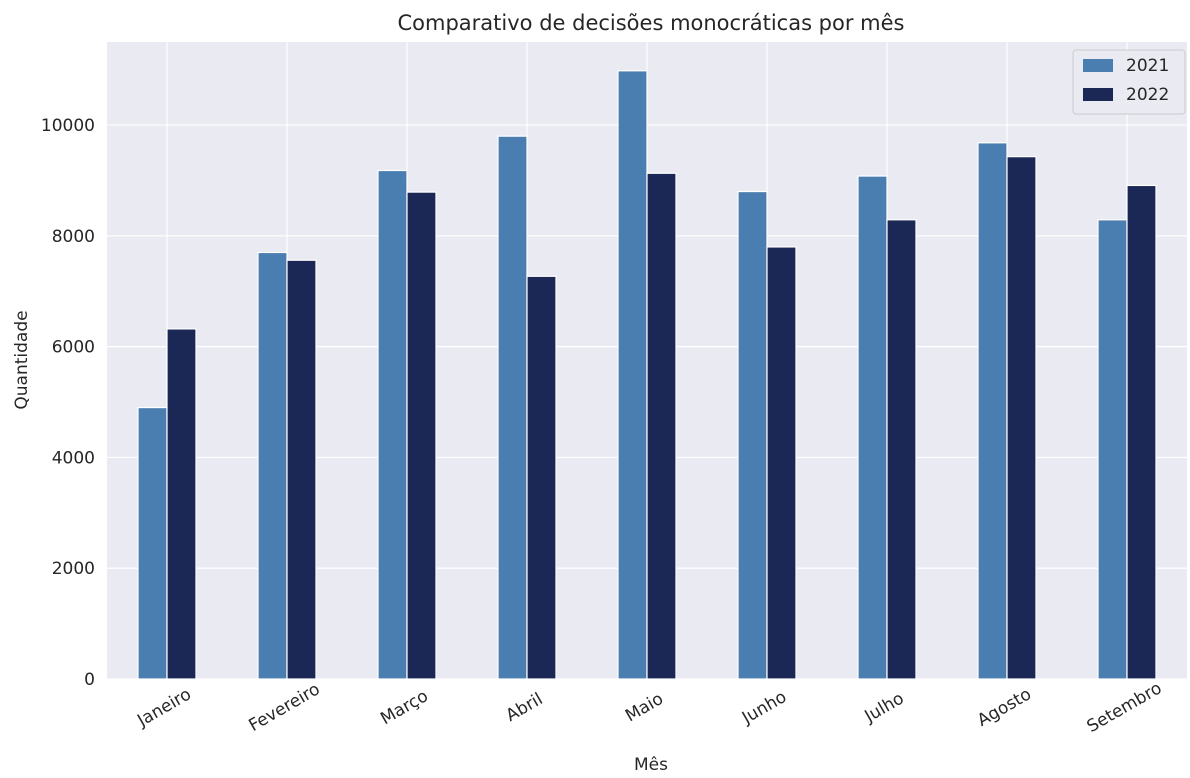  Describe the element at coordinates (632, 375) in the screenshot. I see `bar-2021-maio` at that location.